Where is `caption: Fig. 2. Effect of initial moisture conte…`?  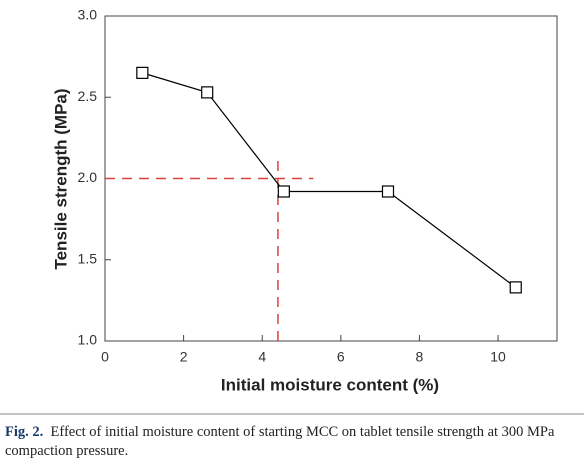
caption: Fig. 2. Effect of initial moisture conte… is located at coordinates (292, 442).